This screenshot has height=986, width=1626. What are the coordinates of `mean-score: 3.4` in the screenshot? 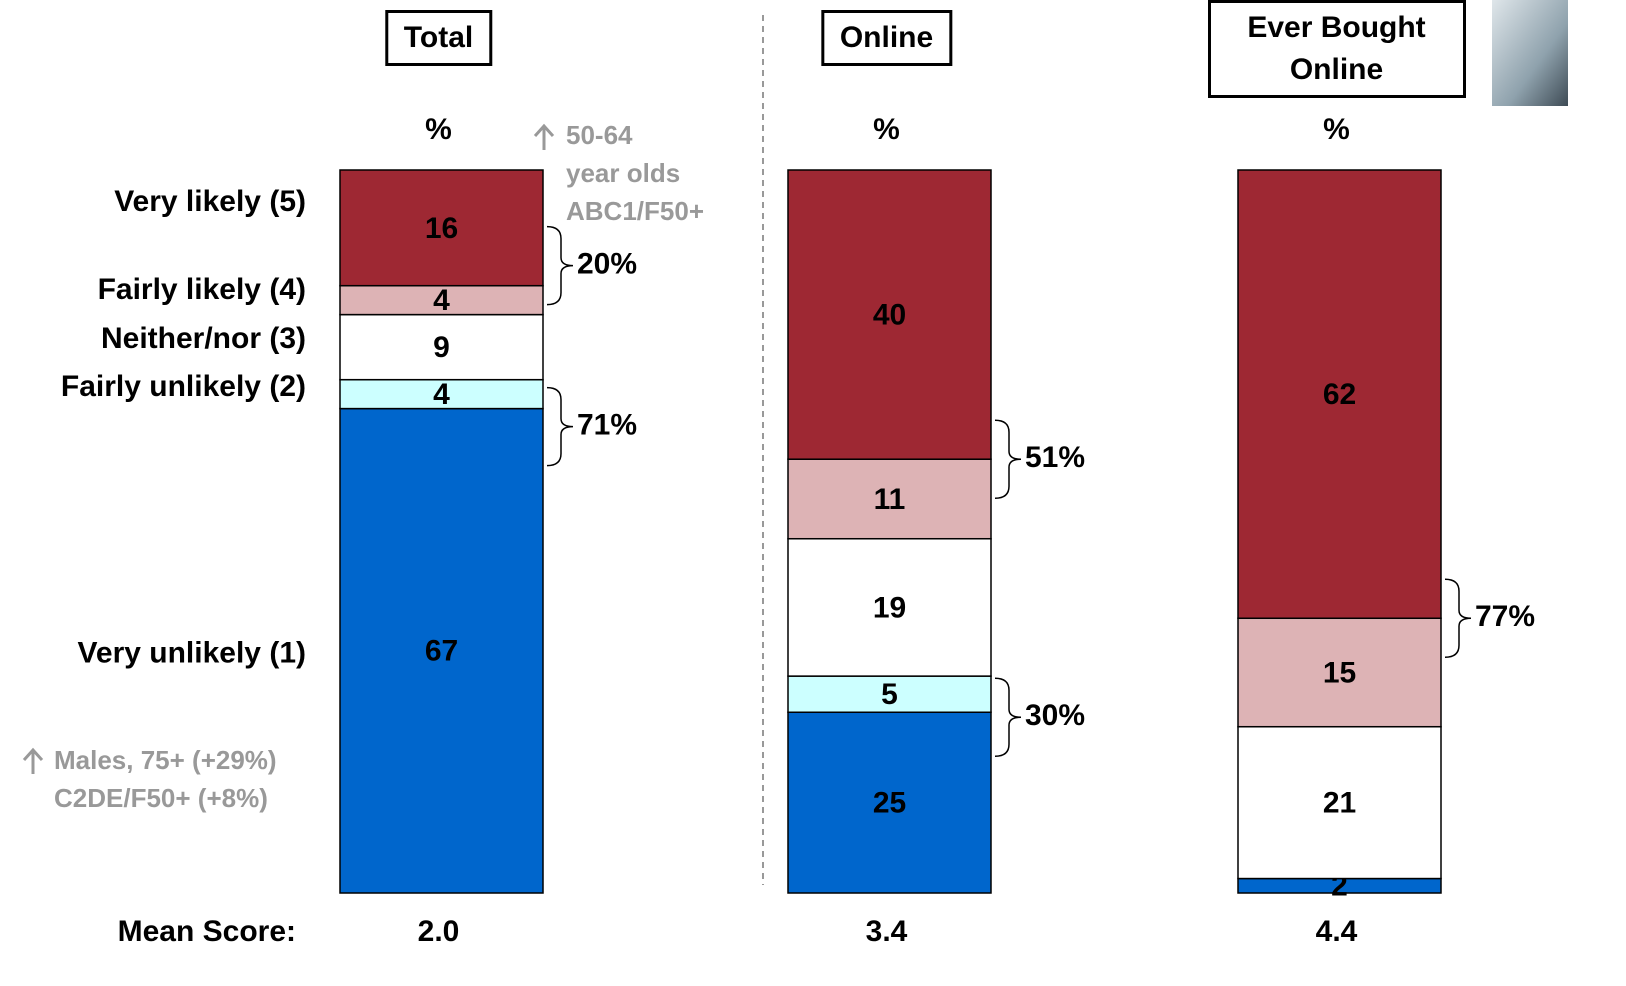 It's located at (887, 931).